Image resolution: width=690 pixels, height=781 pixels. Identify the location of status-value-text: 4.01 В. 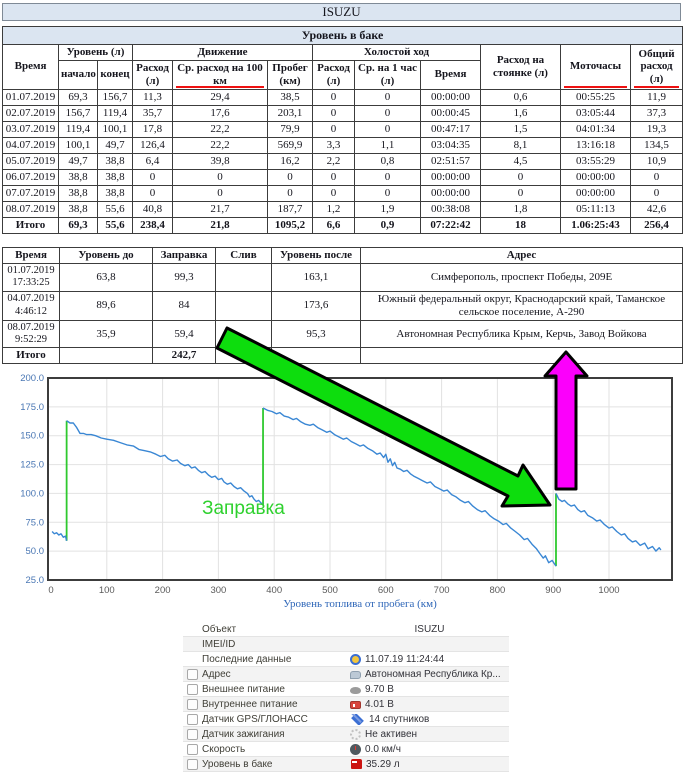
(379, 704).